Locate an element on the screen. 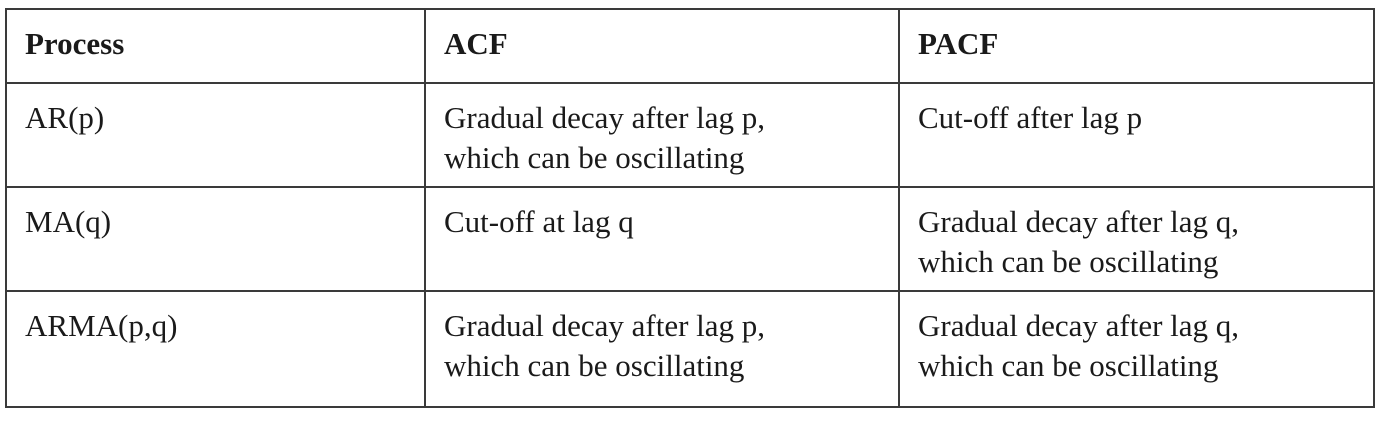 This screenshot has width=1378, height=423. header-pacf: PACF is located at coordinates (1136, 46).